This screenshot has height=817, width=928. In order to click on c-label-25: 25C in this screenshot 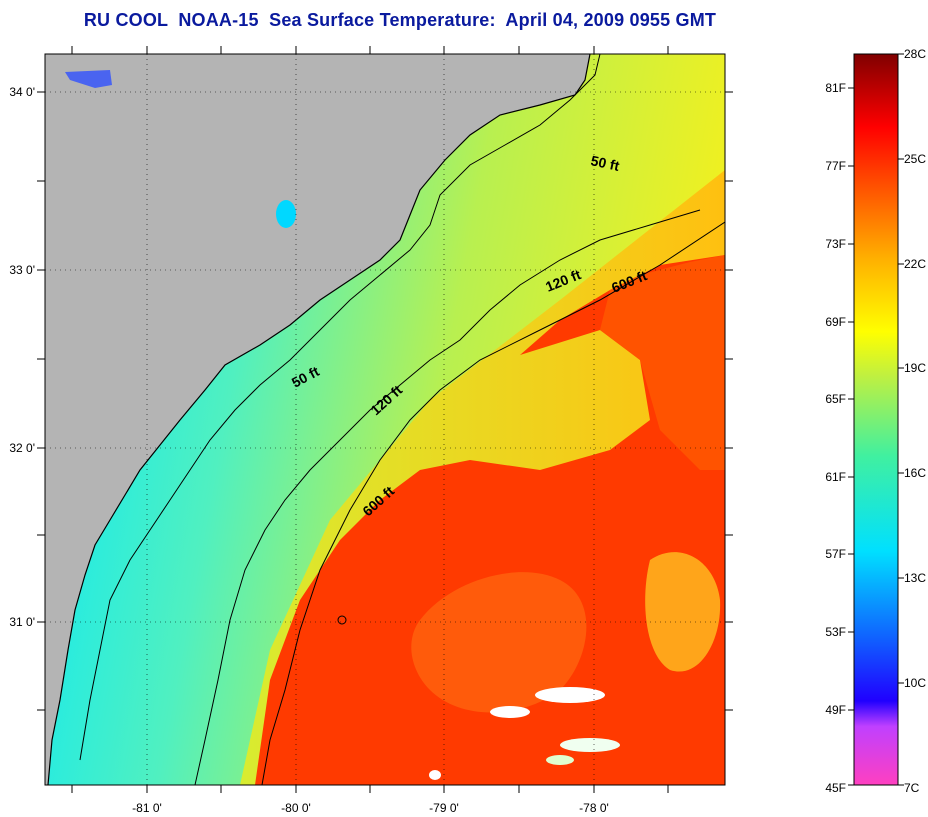, I will do `click(915, 159)`.